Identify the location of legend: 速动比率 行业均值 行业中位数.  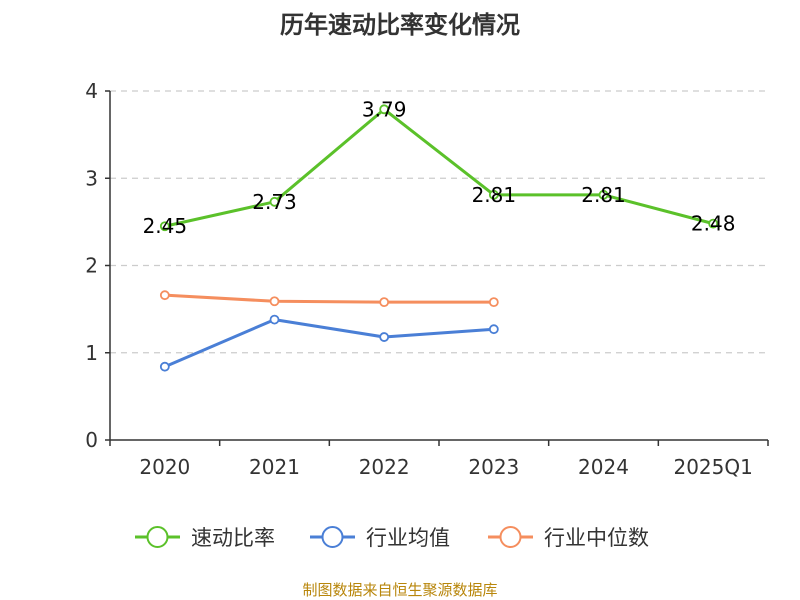
(392, 538).